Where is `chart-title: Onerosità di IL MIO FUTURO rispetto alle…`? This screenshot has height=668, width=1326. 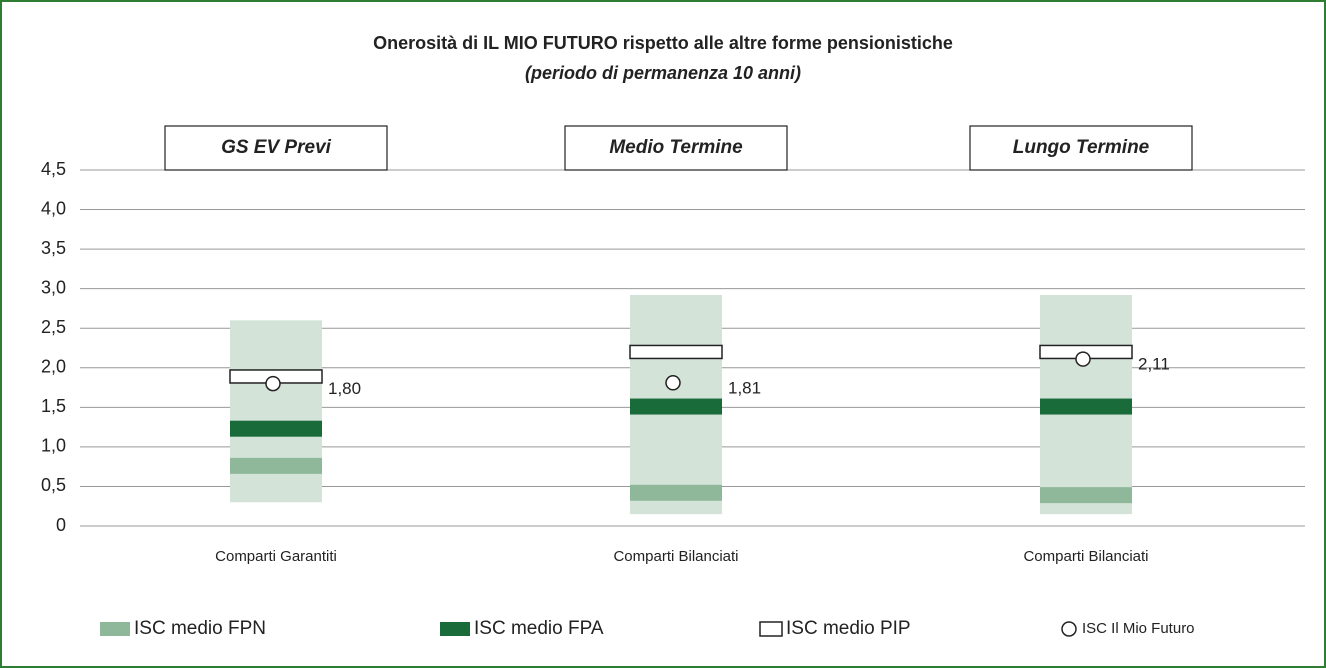 chart-title: Onerosità di IL MIO FUTURO rispetto alle… is located at coordinates (663, 43).